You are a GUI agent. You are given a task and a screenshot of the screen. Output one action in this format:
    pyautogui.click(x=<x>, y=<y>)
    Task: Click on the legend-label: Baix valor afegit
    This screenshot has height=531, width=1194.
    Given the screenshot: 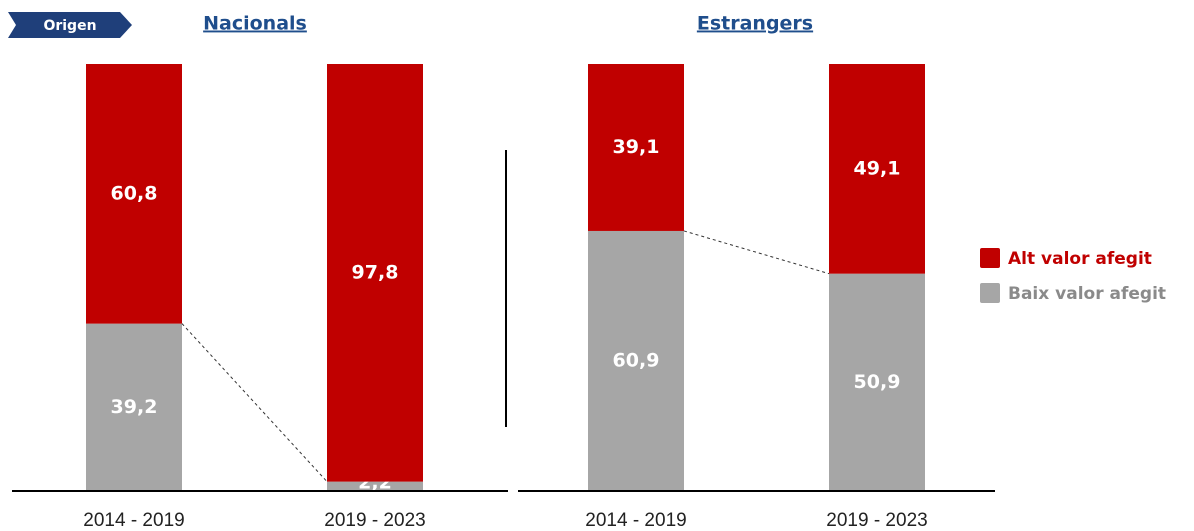 What is the action you would take?
    pyautogui.click(x=1087, y=294)
    